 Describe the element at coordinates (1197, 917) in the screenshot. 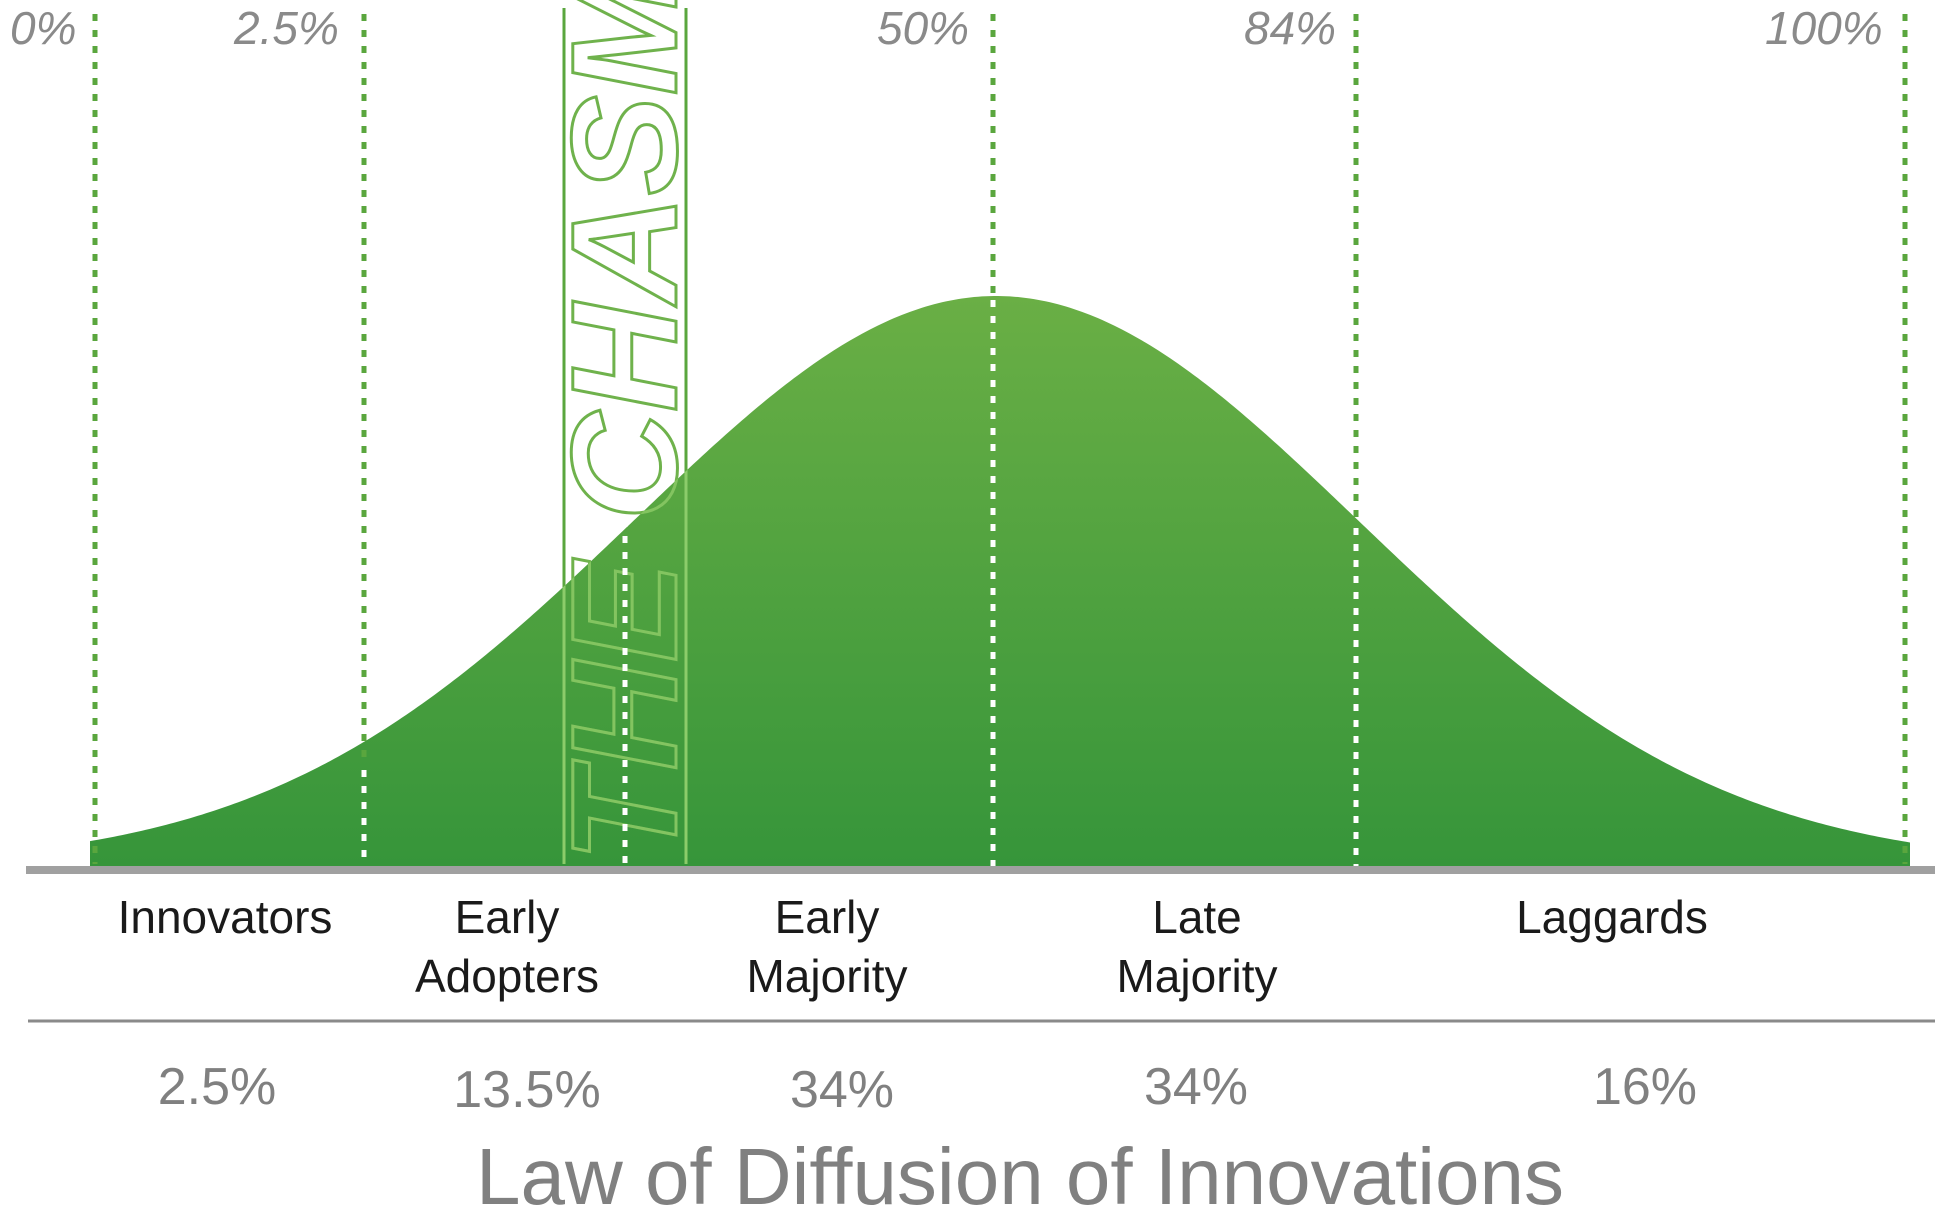

I see `segment-label-late-majority-line1: Late` at that location.